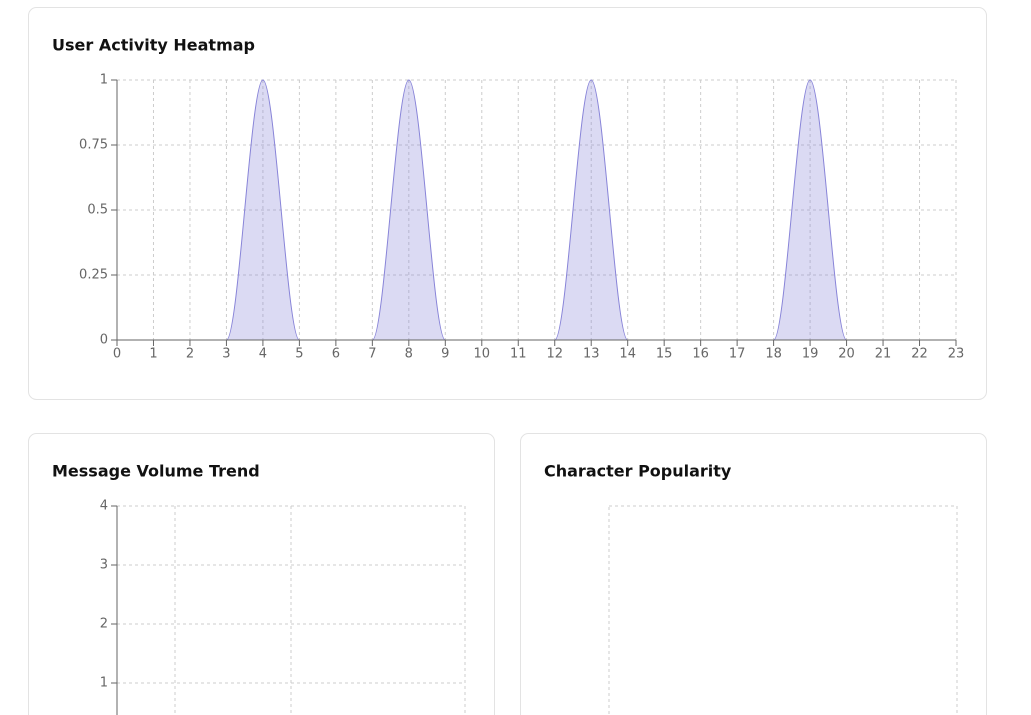 This screenshot has height=715, width=1031. Describe the element at coordinates (153, 45) in the screenshot. I see `chart-title: User Activity Heatmap` at that location.